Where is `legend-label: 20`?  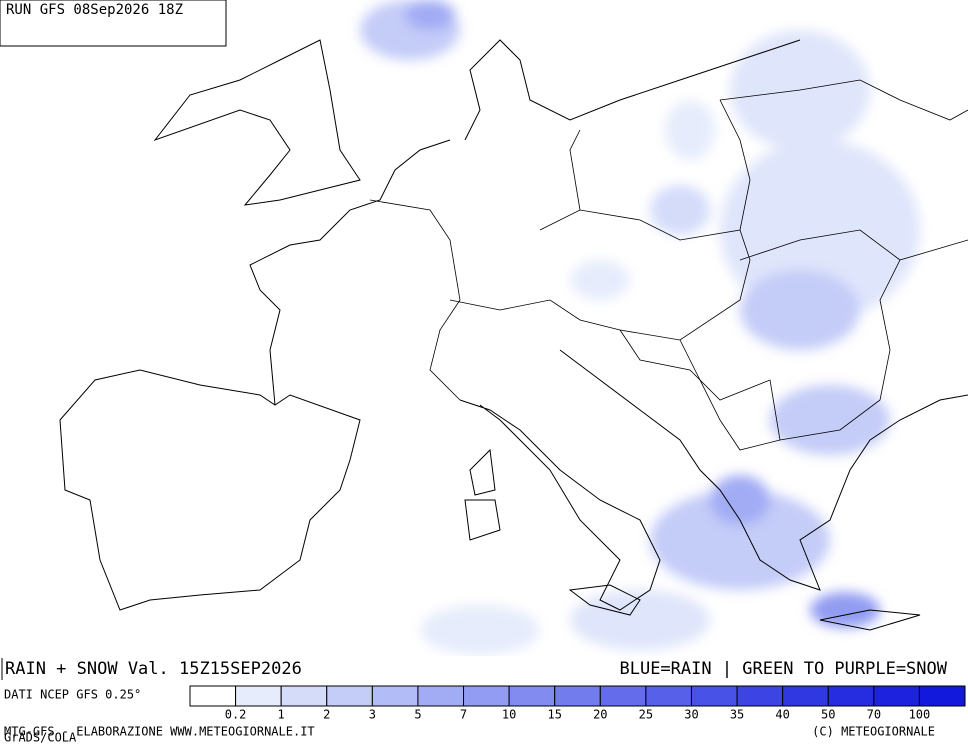
legend-label: 20 is located at coordinates (600, 715).